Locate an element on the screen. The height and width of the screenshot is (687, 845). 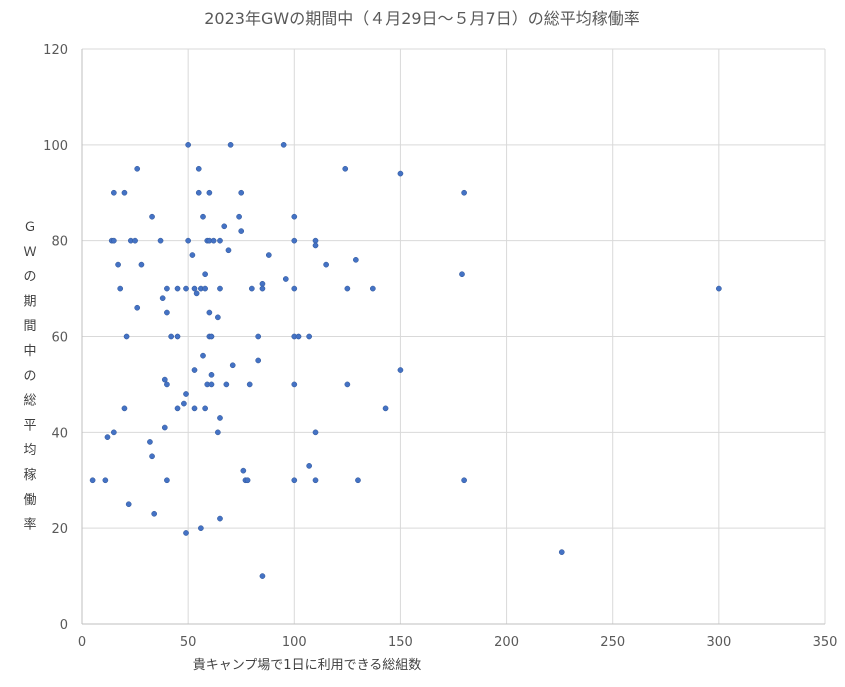
y-tick-label: 120 is located at coordinates (55, 50).